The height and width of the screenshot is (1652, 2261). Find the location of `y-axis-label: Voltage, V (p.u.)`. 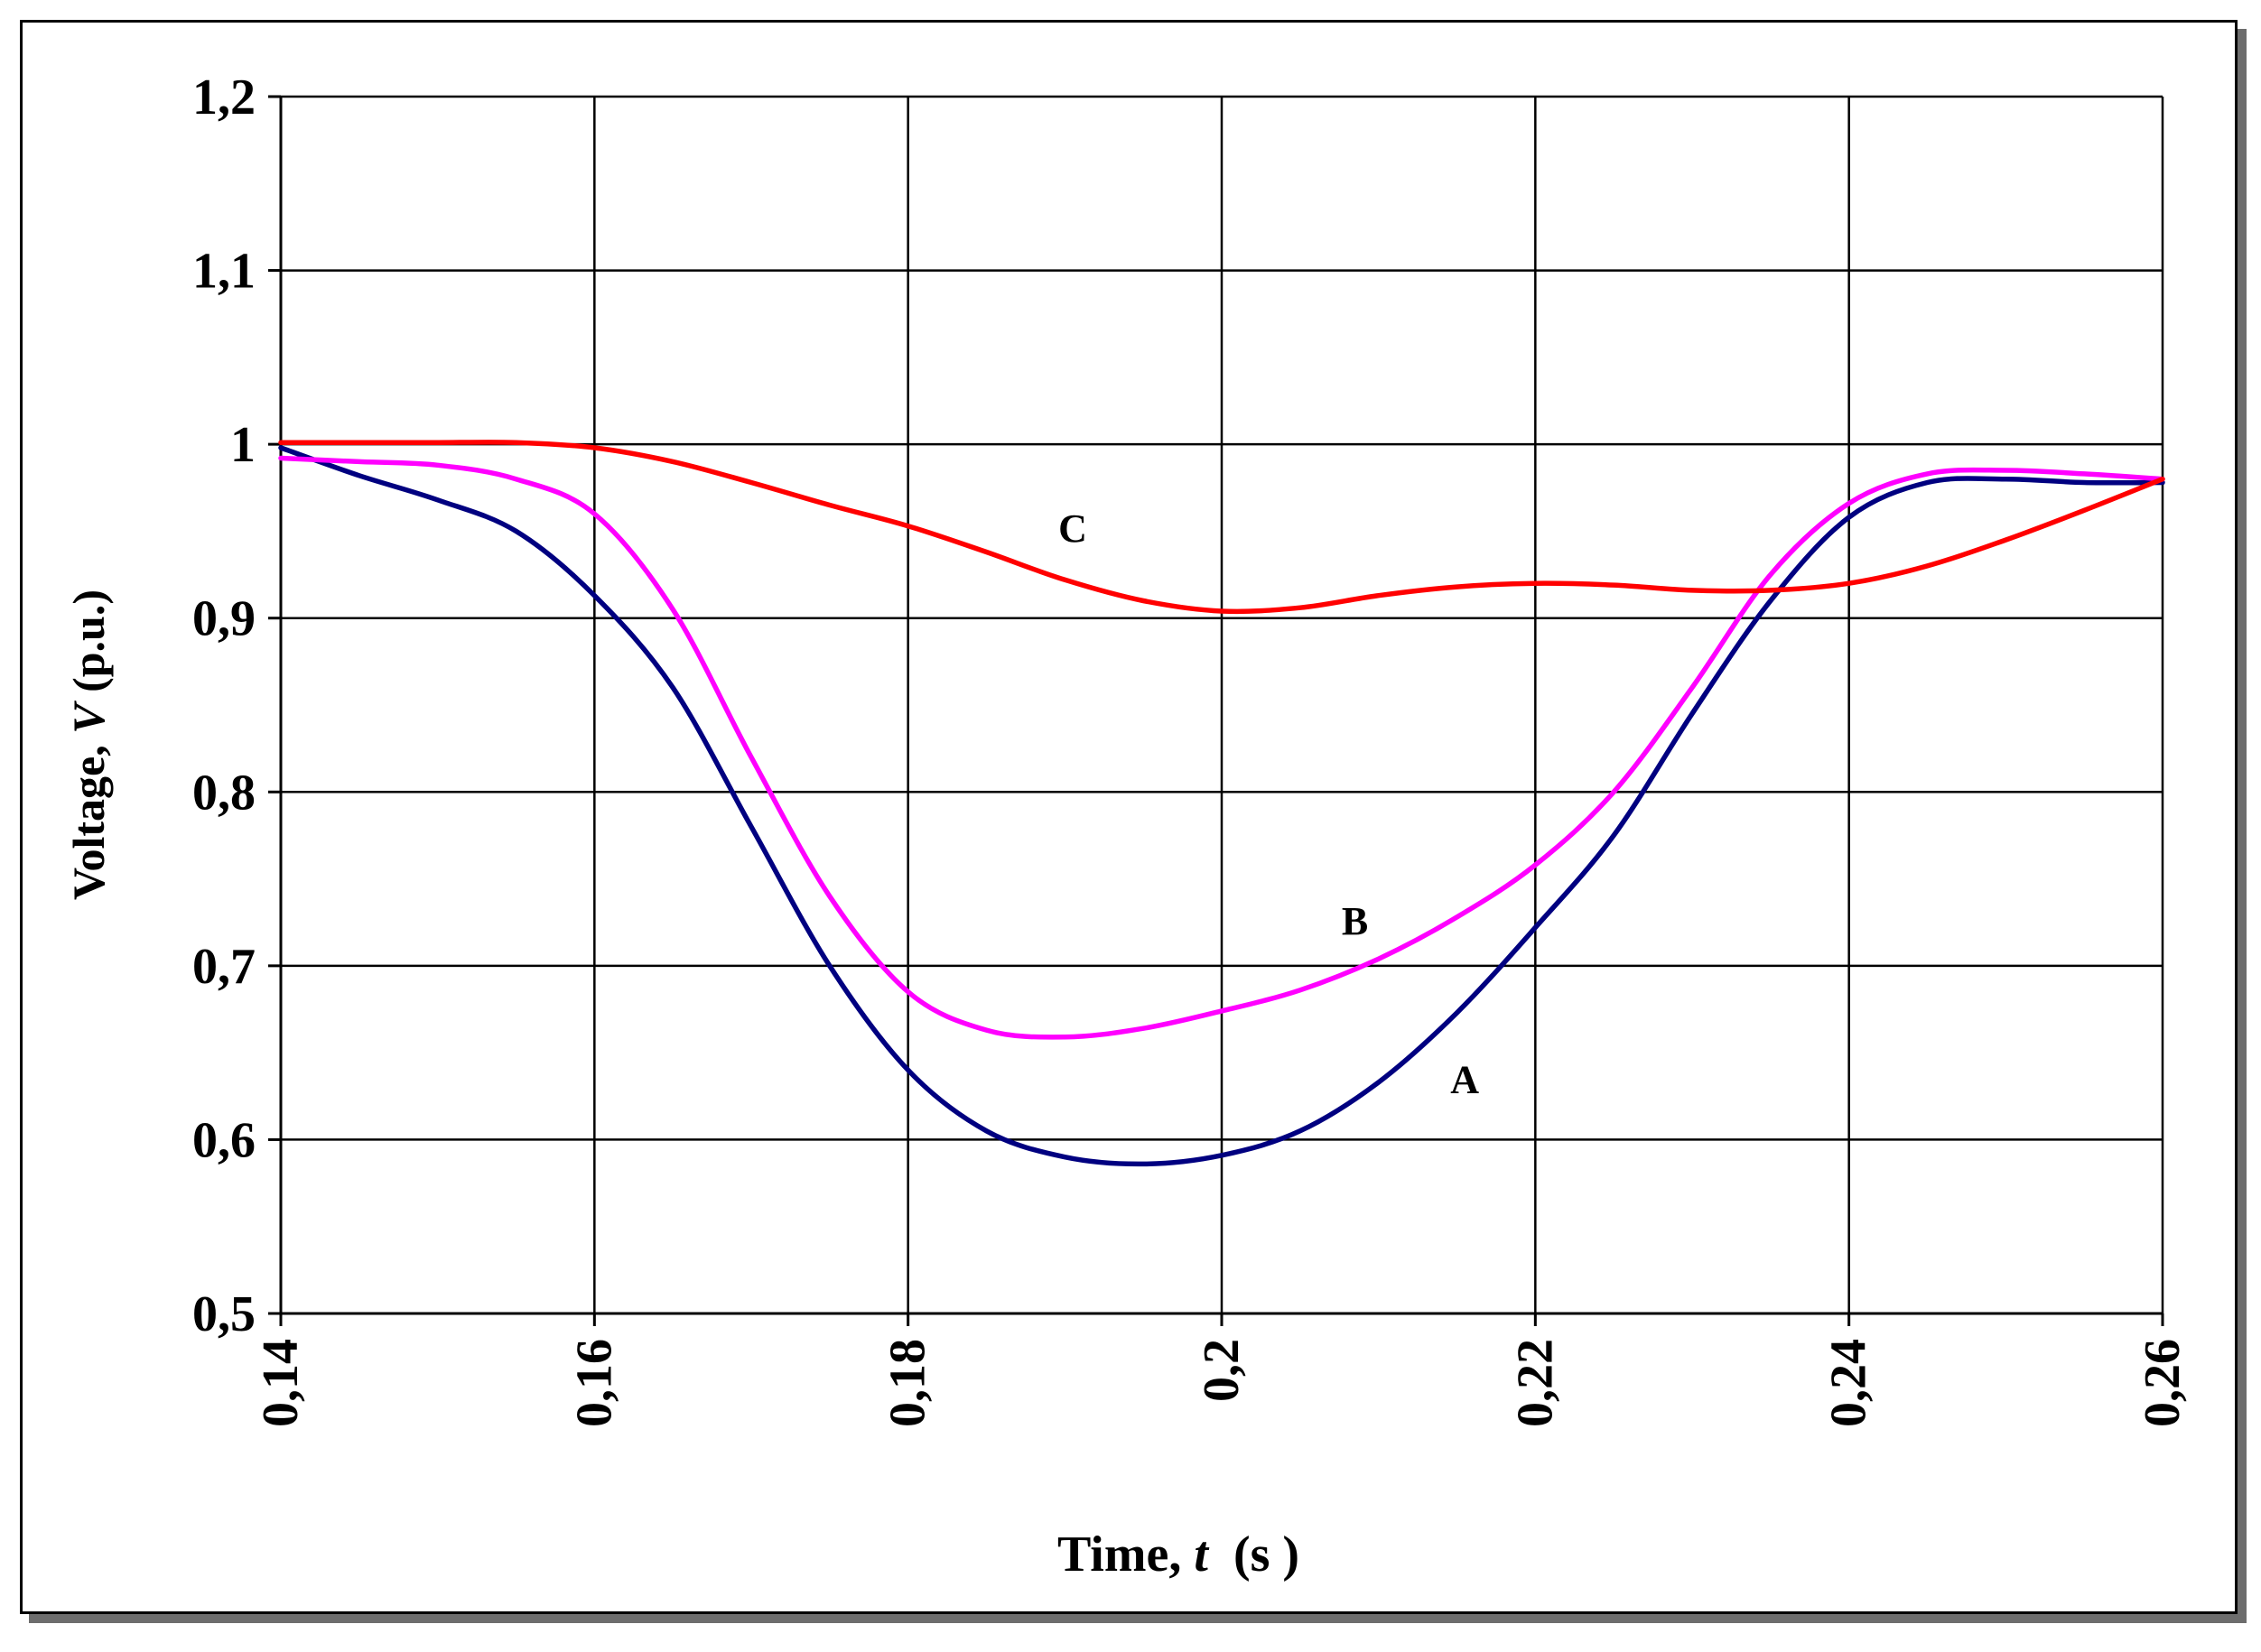

y-axis-label: Voltage, V (p.u.) is located at coordinates (88, 744).